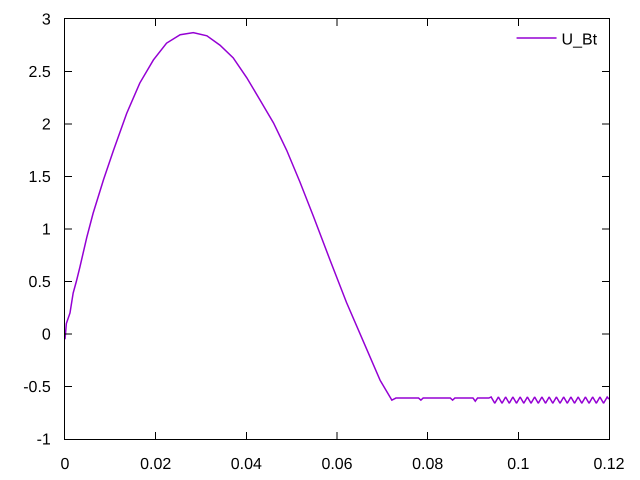 Image resolution: width=640 pixels, height=480 pixels. I want to click on x-tick-label: 0.08, so click(428, 465).